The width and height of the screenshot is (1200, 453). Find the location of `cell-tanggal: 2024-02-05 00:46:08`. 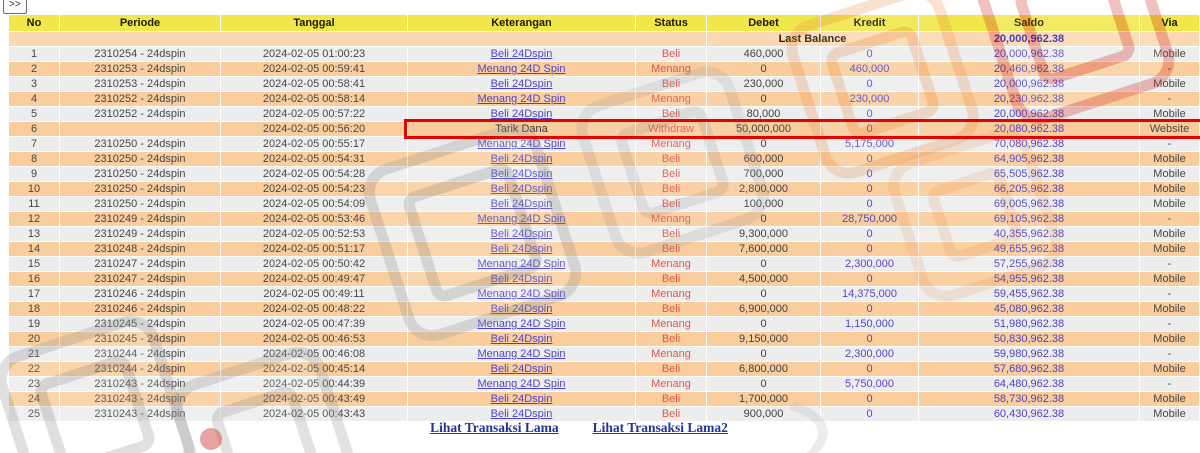

cell-tanggal: 2024-02-05 00:46:08 is located at coordinates (314, 354).